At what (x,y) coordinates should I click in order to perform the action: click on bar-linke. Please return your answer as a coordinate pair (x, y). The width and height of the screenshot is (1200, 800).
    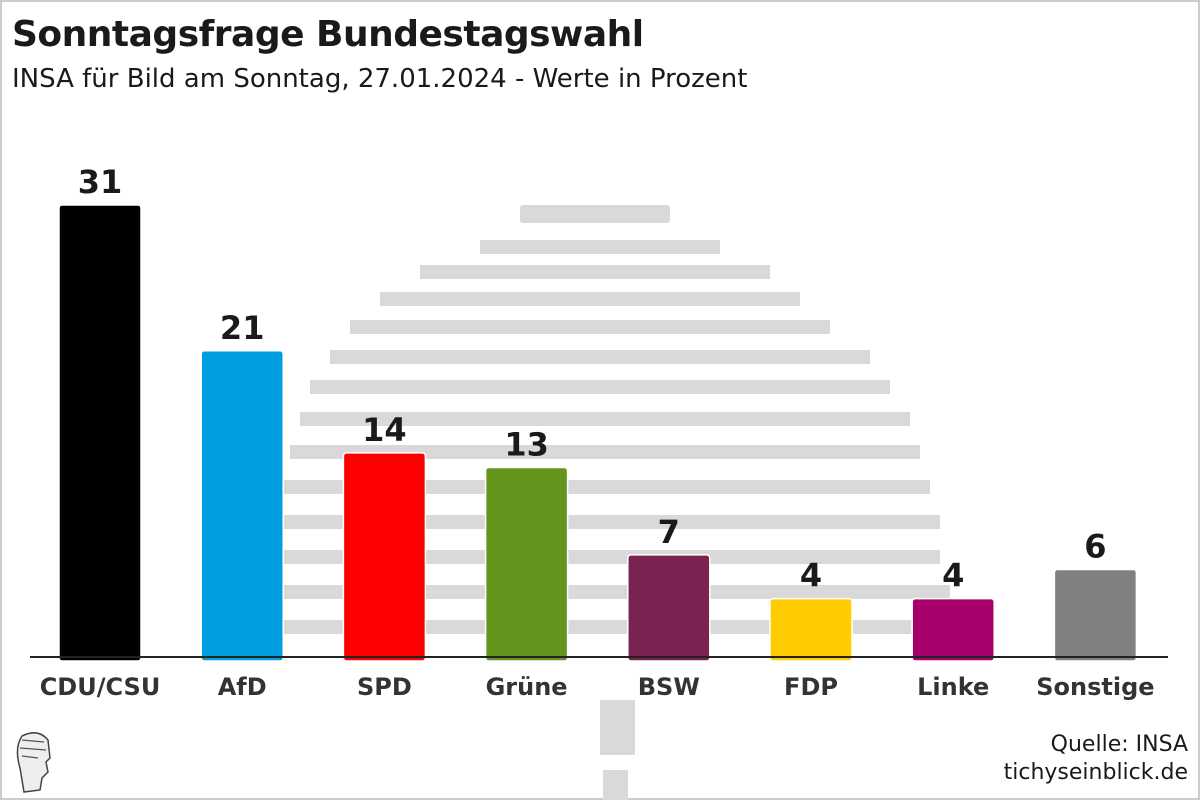
    Looking at the image, I should click on (953, 629).